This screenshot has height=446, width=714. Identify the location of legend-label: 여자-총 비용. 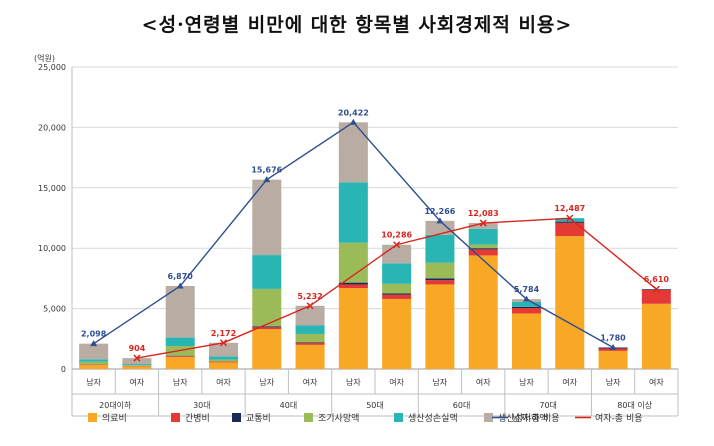
(619, 418).